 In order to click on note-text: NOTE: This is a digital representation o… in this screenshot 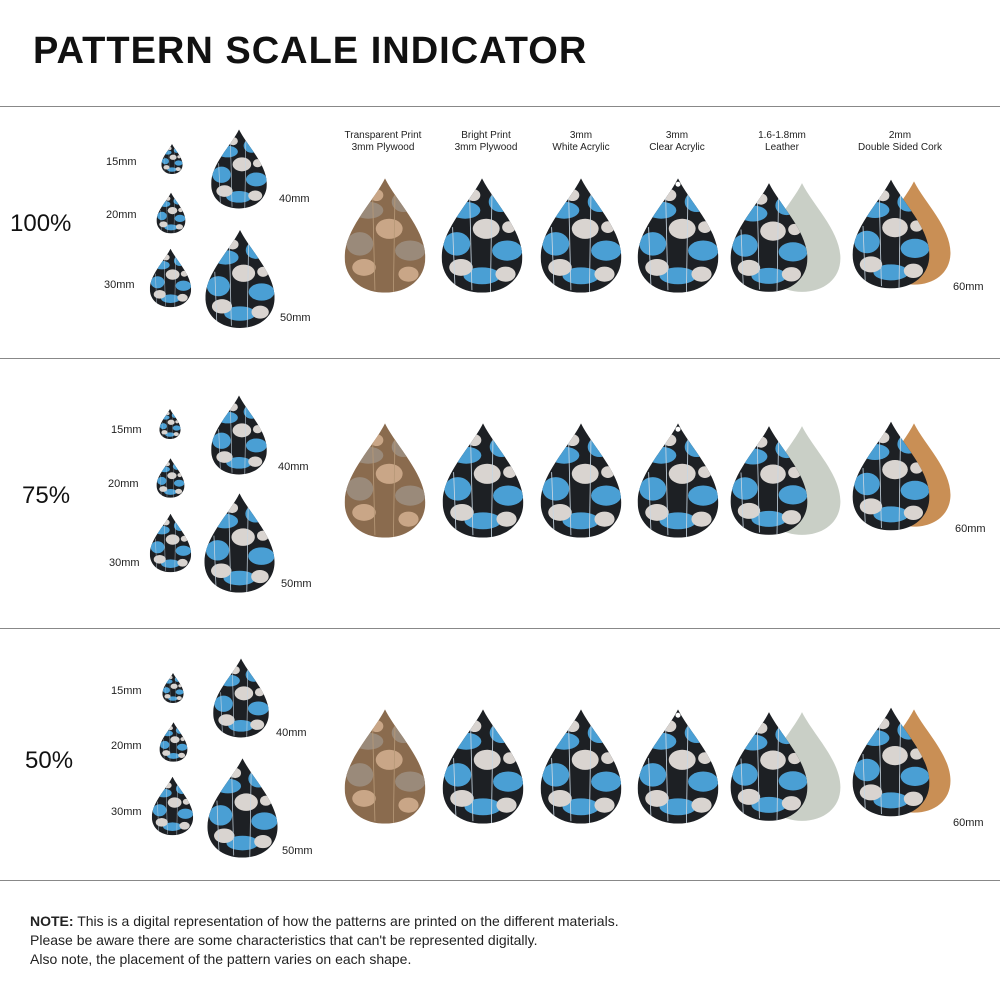, I will do `click(324, 940)`.